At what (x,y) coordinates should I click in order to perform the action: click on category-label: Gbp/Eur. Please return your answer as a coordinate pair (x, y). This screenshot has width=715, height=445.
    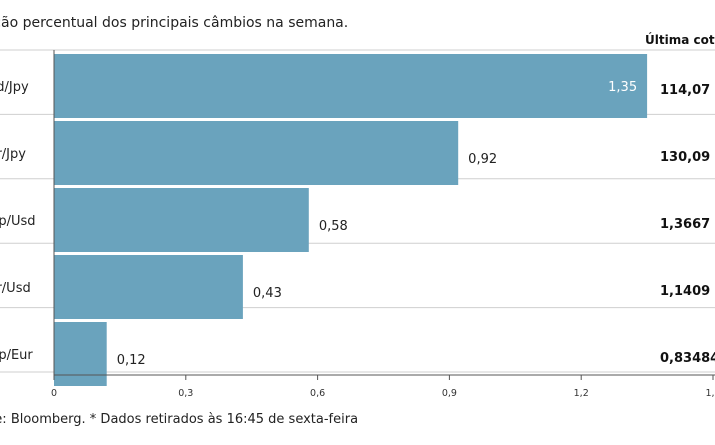
    Looking at the image, I should click on (16, 355).